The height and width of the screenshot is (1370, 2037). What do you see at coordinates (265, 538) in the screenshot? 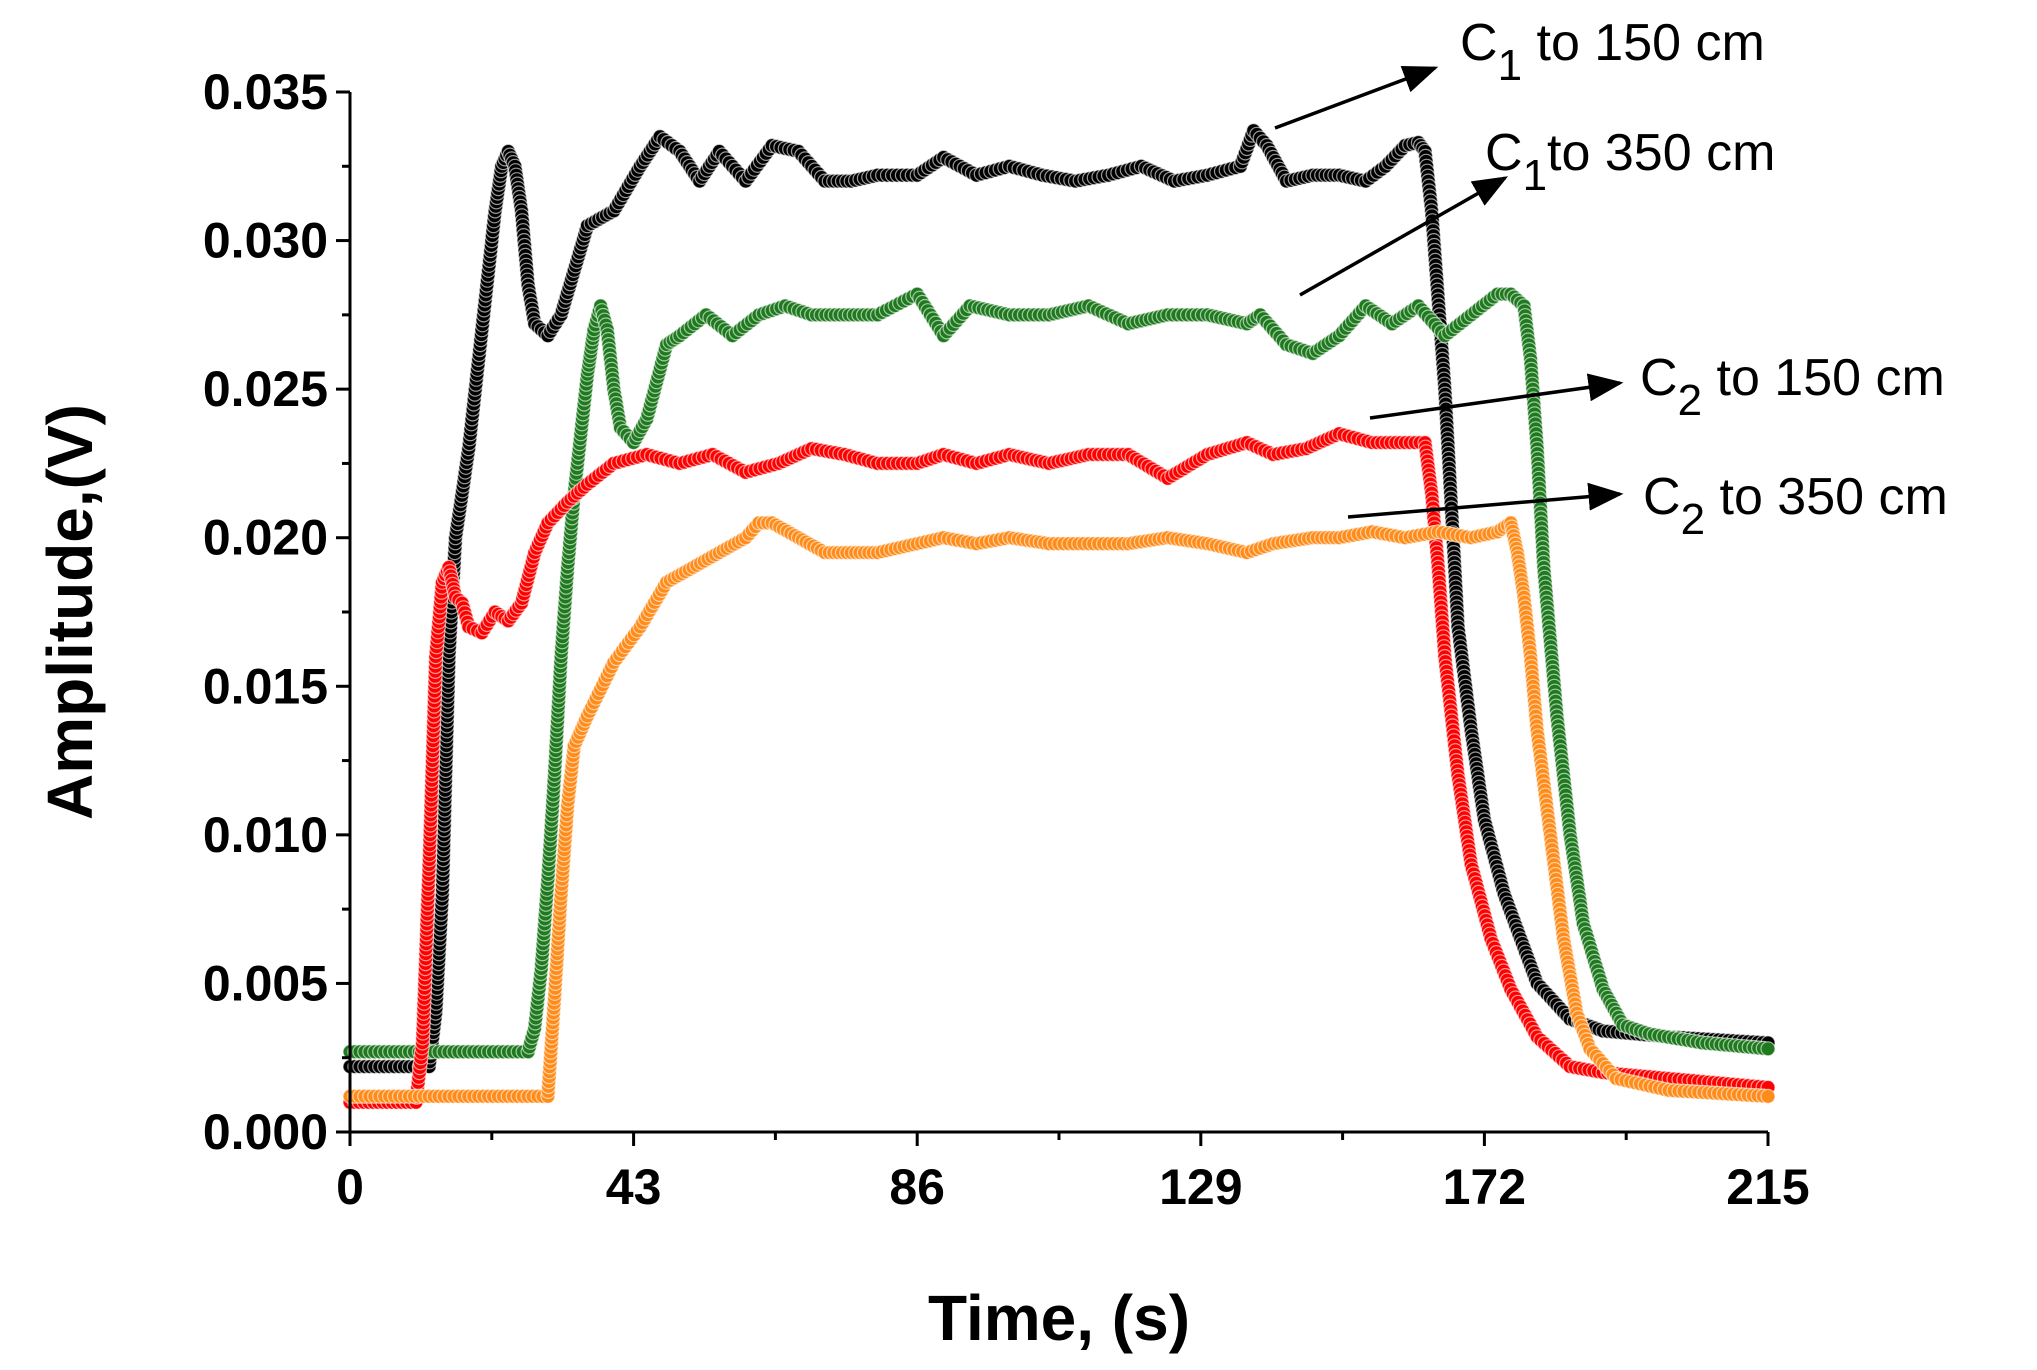
I see `y-tick-label: 0.020` at bounding box center [265, 538].